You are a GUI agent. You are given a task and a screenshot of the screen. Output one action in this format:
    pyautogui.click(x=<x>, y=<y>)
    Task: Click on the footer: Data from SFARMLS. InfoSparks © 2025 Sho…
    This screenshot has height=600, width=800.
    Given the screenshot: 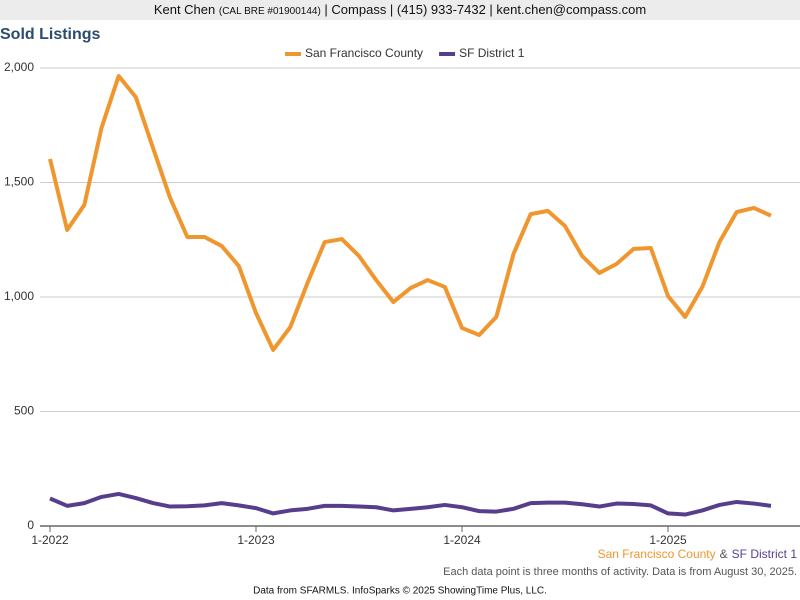 What is the action you would take?
    pyautogui.click(x=400, y=591)
    